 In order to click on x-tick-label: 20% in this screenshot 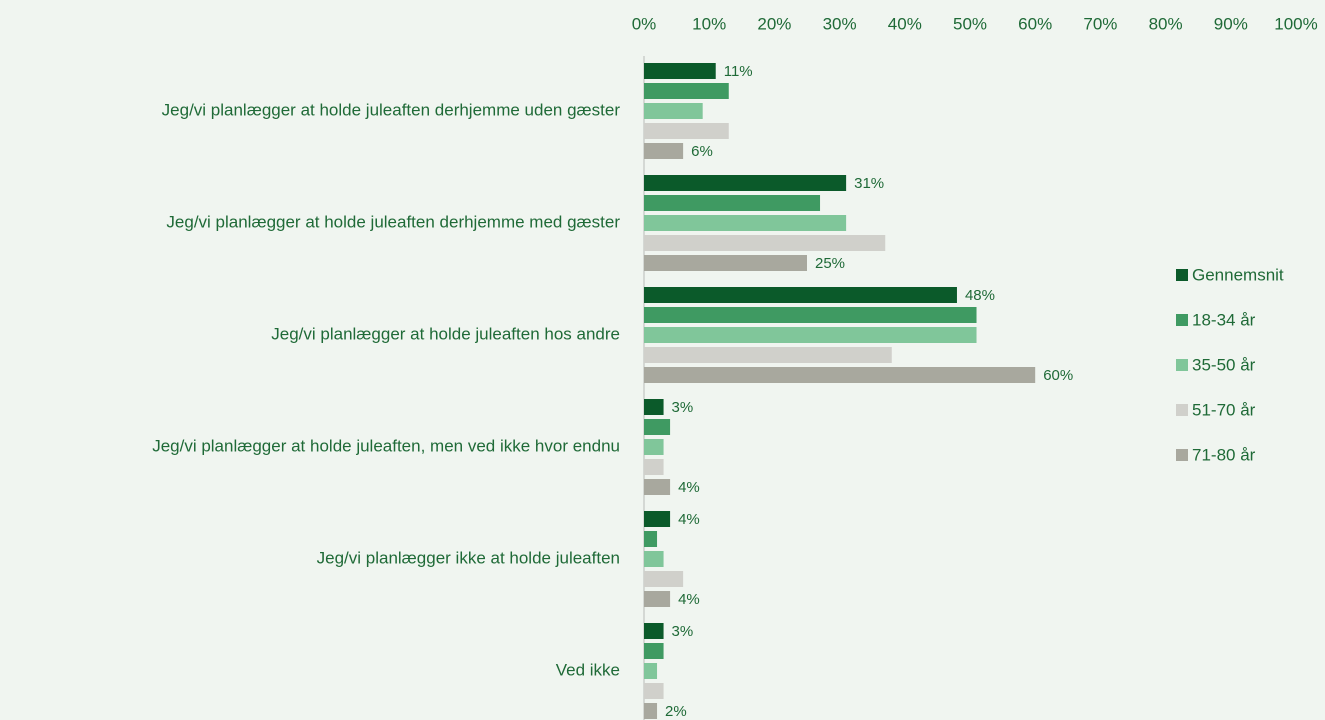, I will do `click(774, 23)`.